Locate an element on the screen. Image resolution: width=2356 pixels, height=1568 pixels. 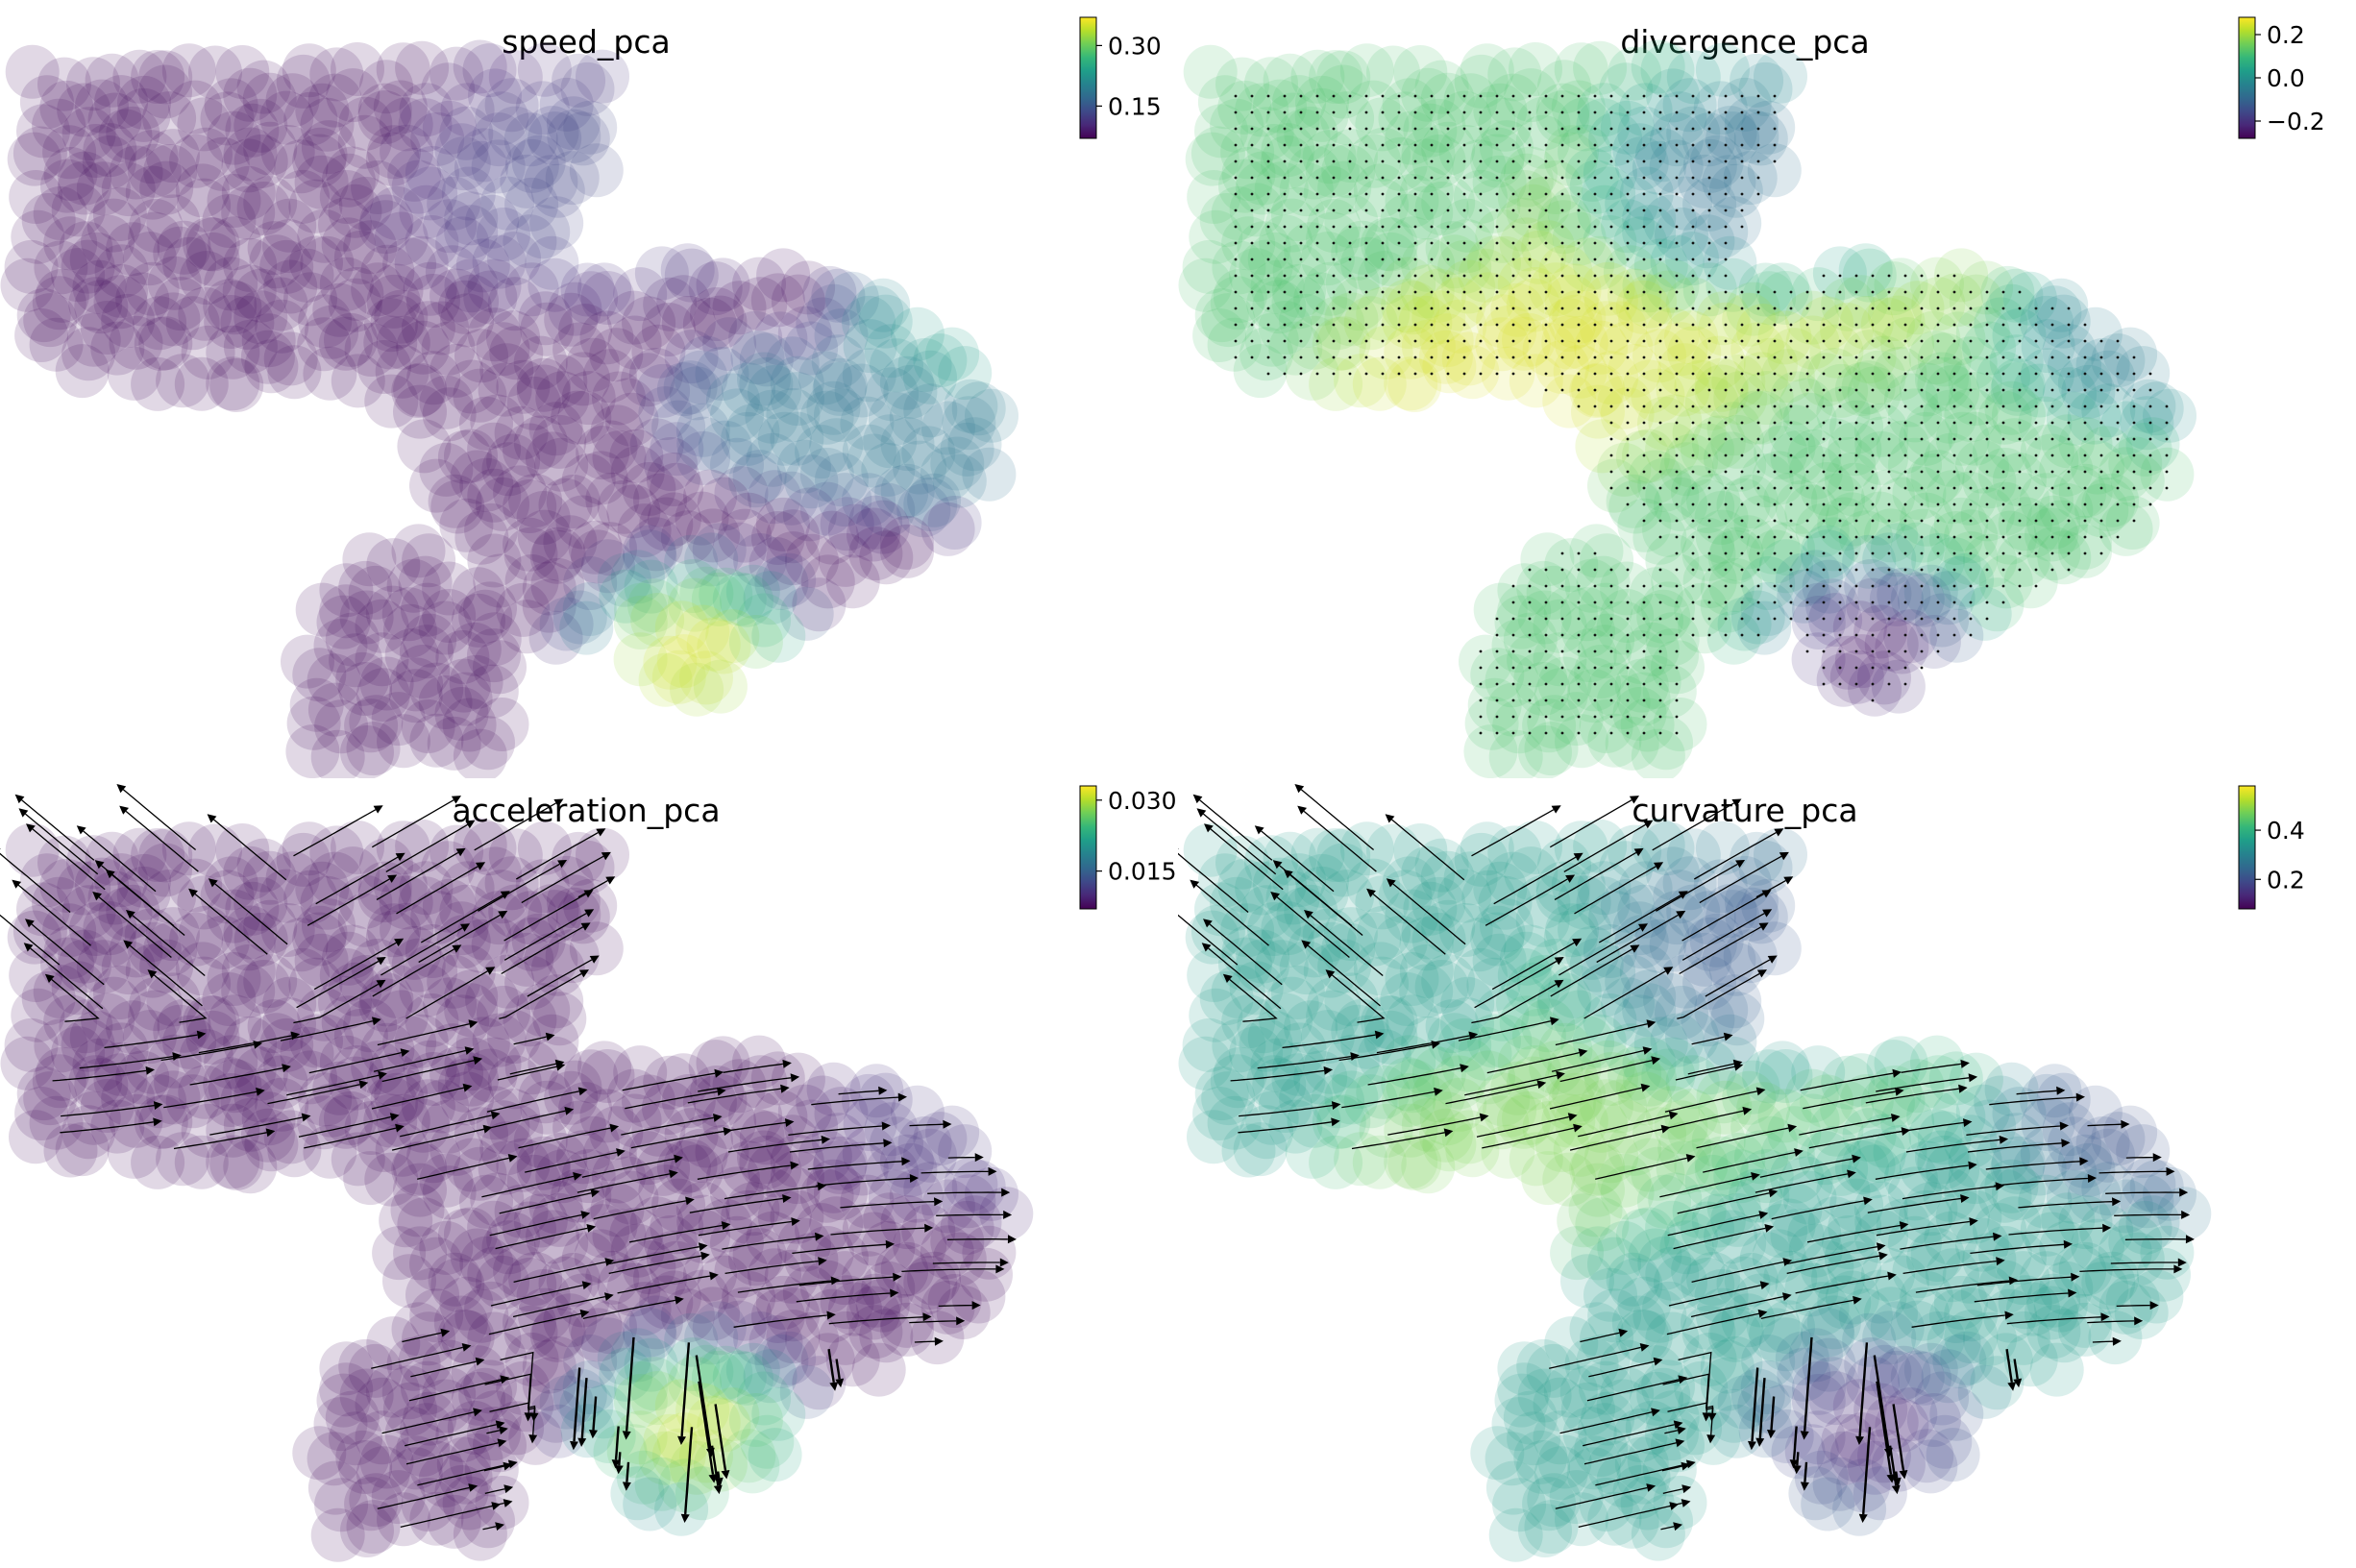
speed-pca-colorbar-gradient is located at coordinates (1088, 78).